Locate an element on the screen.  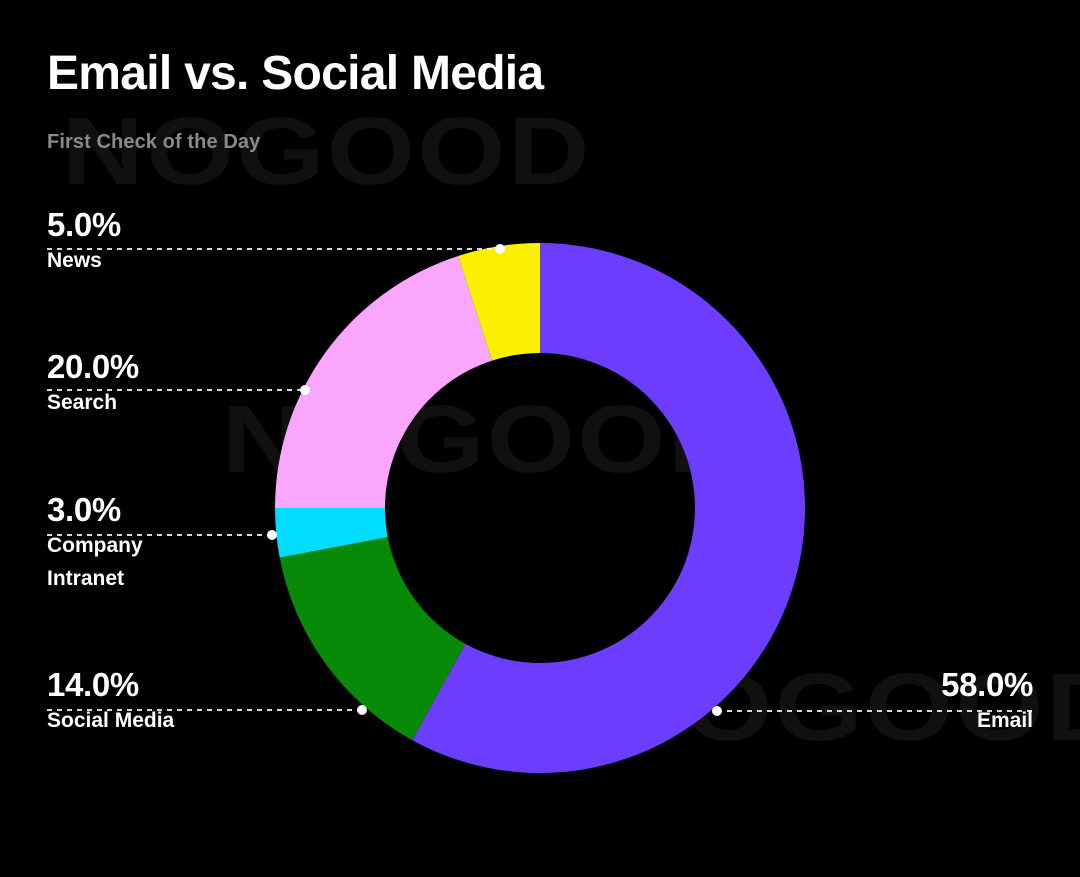
donut-slice-news is located at coordinates (499, 302).